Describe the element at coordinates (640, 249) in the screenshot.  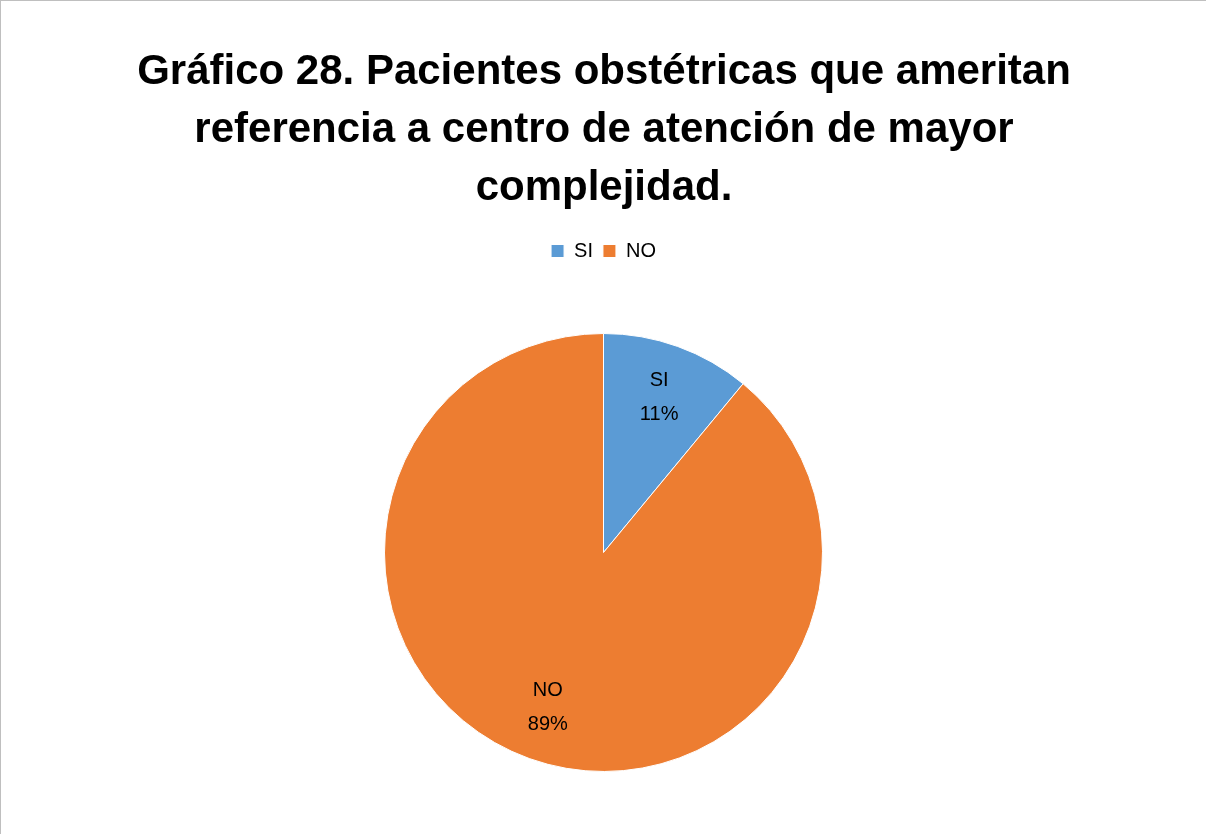
I see `legend-label: NO` at that location.